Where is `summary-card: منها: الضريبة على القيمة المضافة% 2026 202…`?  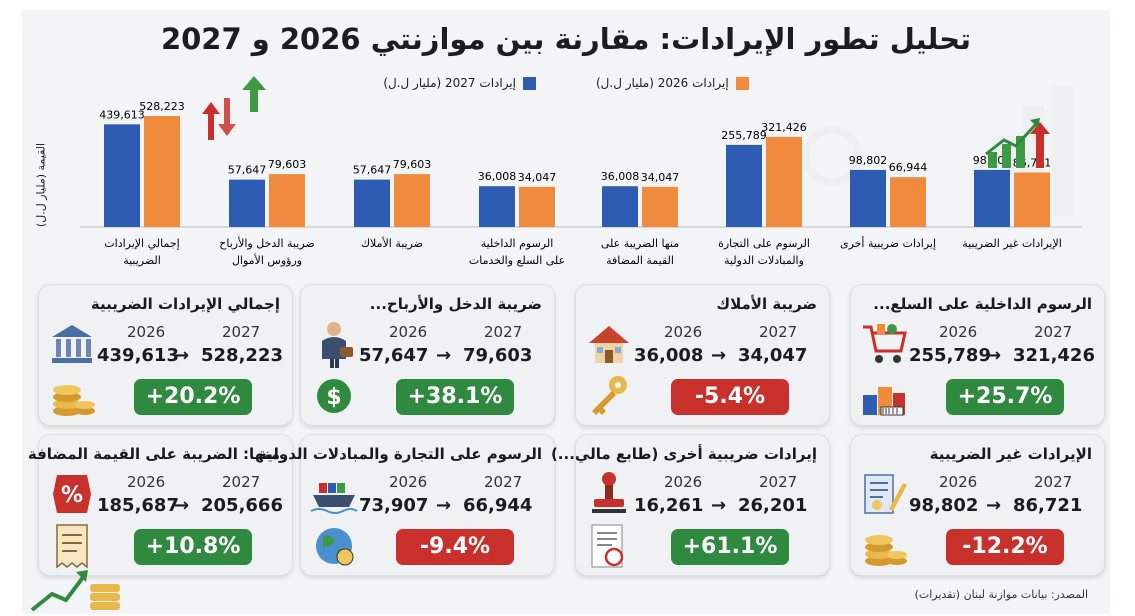 summary-card: منها: الضريبة على القيمة المضافة% 2026 202… is located at coordinates (160, 505).